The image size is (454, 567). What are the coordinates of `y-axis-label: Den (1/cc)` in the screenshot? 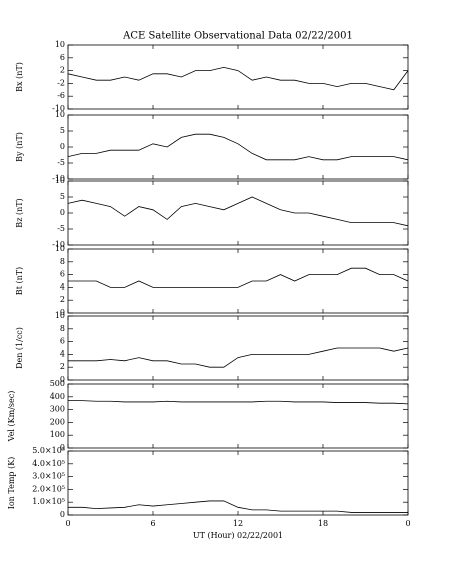 It's located at (19, 348).